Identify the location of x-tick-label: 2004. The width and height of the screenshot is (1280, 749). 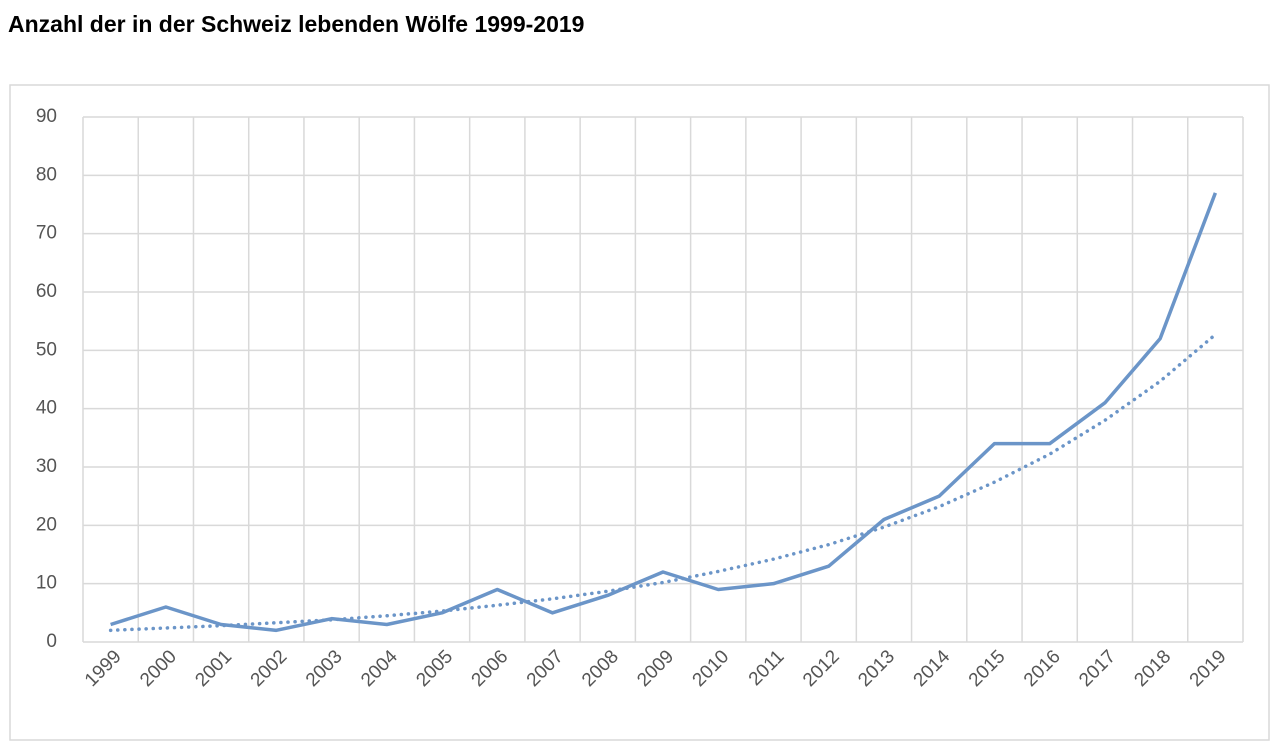
(379, 668).